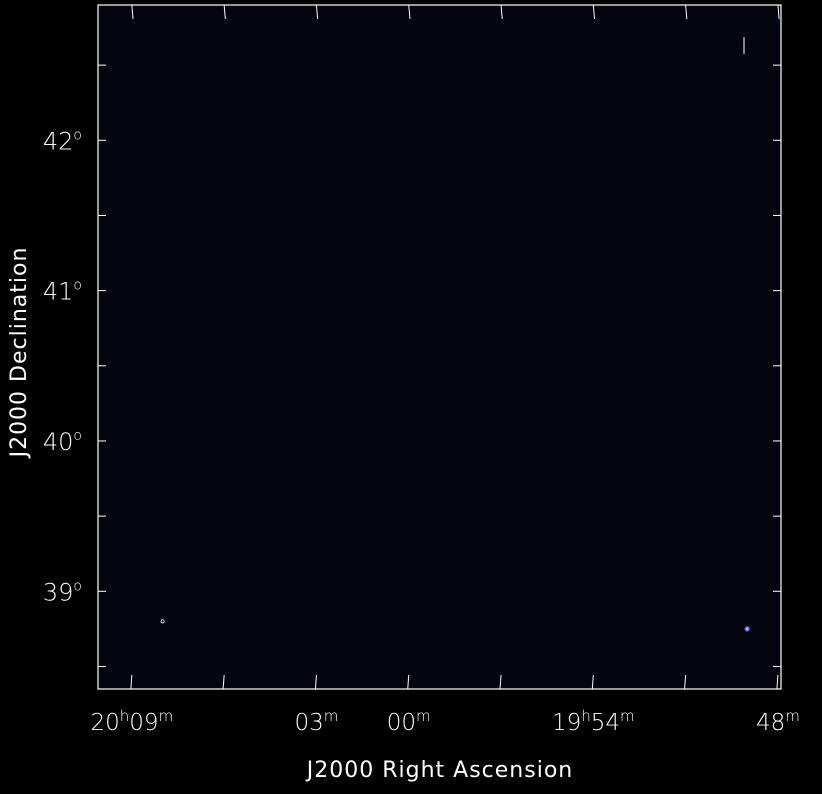  What do you see at coordinates (62, 141) in the screenshot?
I see `y-tick-label: 42o` at bounding box center [62, 141].